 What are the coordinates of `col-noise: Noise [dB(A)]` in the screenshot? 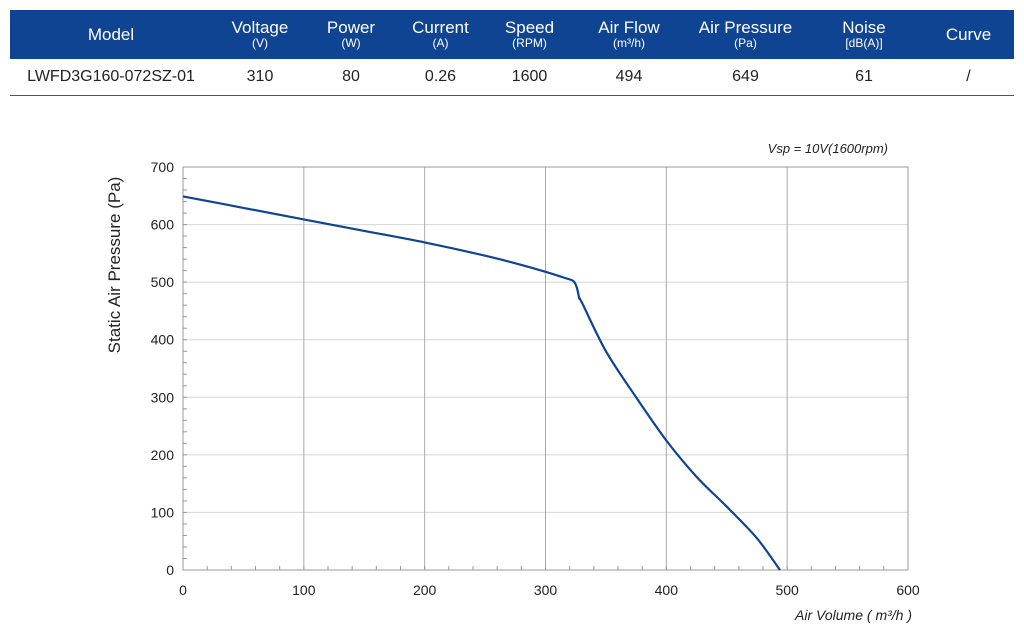 It's located at (864, 34).